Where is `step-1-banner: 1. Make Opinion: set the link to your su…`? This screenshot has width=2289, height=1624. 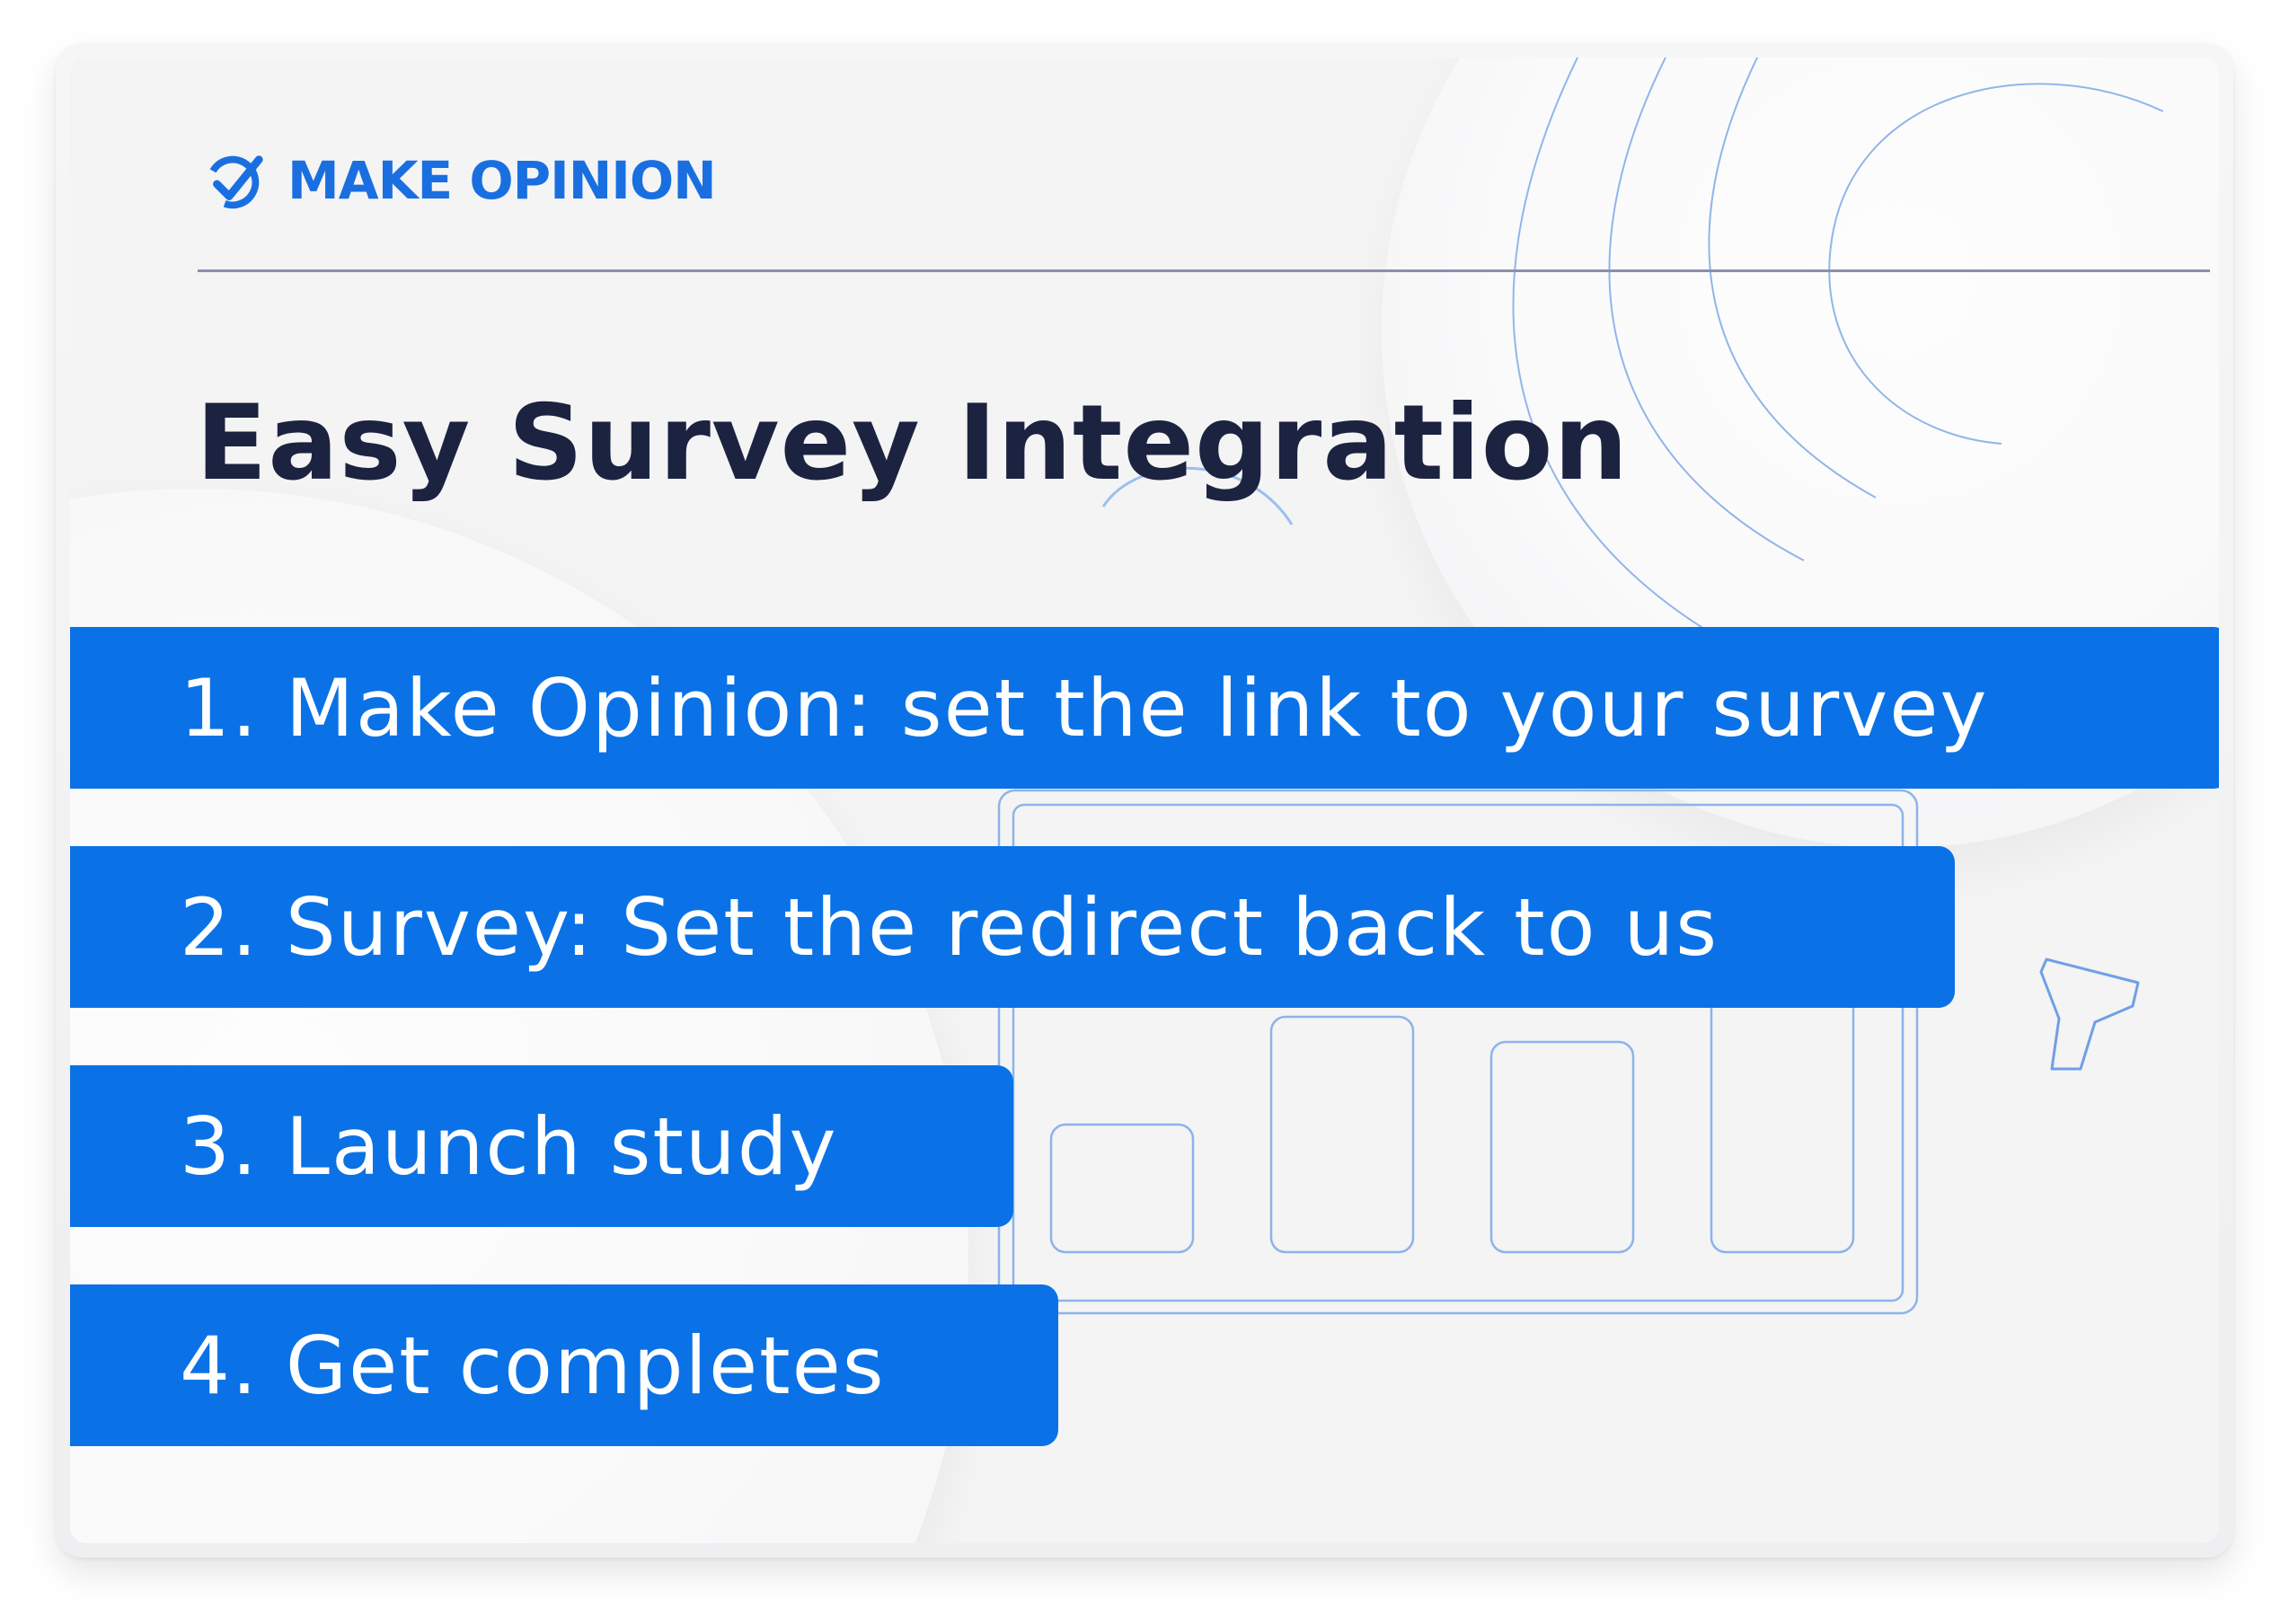
step-1-banner: 1. Make Opinion: set the link to your su… is located at coordinates (1144, 708).